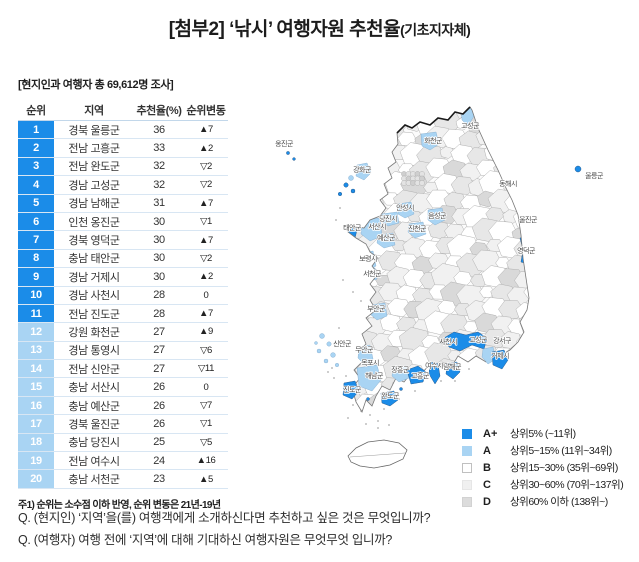  I want to click on rate-cell: 24, so click(159, 460).